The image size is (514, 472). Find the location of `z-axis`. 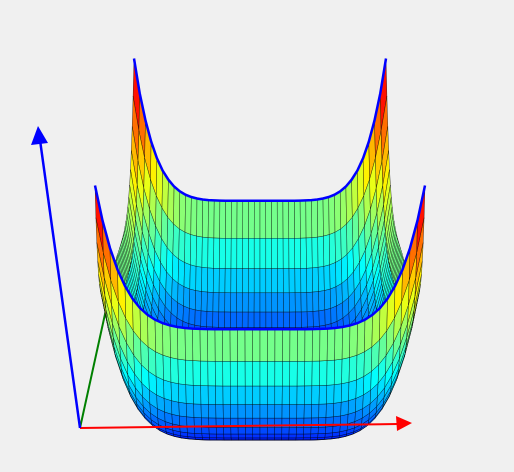

z-axis is located at coordinates (60, 284).